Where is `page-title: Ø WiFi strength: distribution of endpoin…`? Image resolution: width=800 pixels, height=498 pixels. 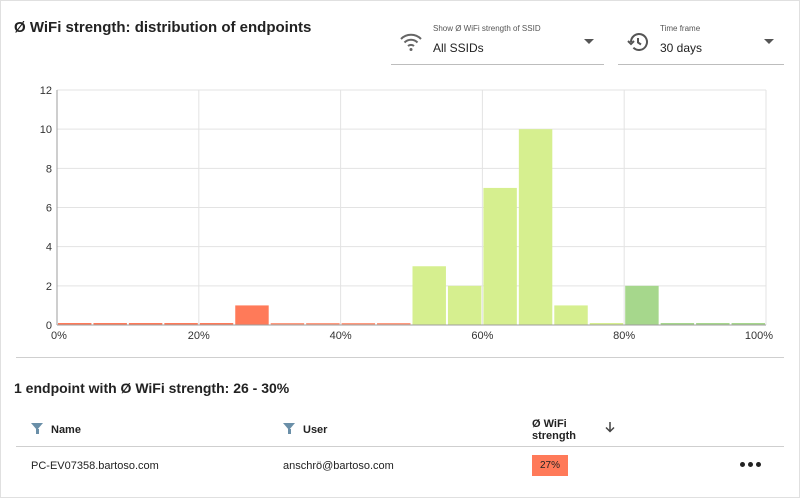
page-title: Ø WiFi strength: distribution of endpoin… is located at coordinates (163, 27).